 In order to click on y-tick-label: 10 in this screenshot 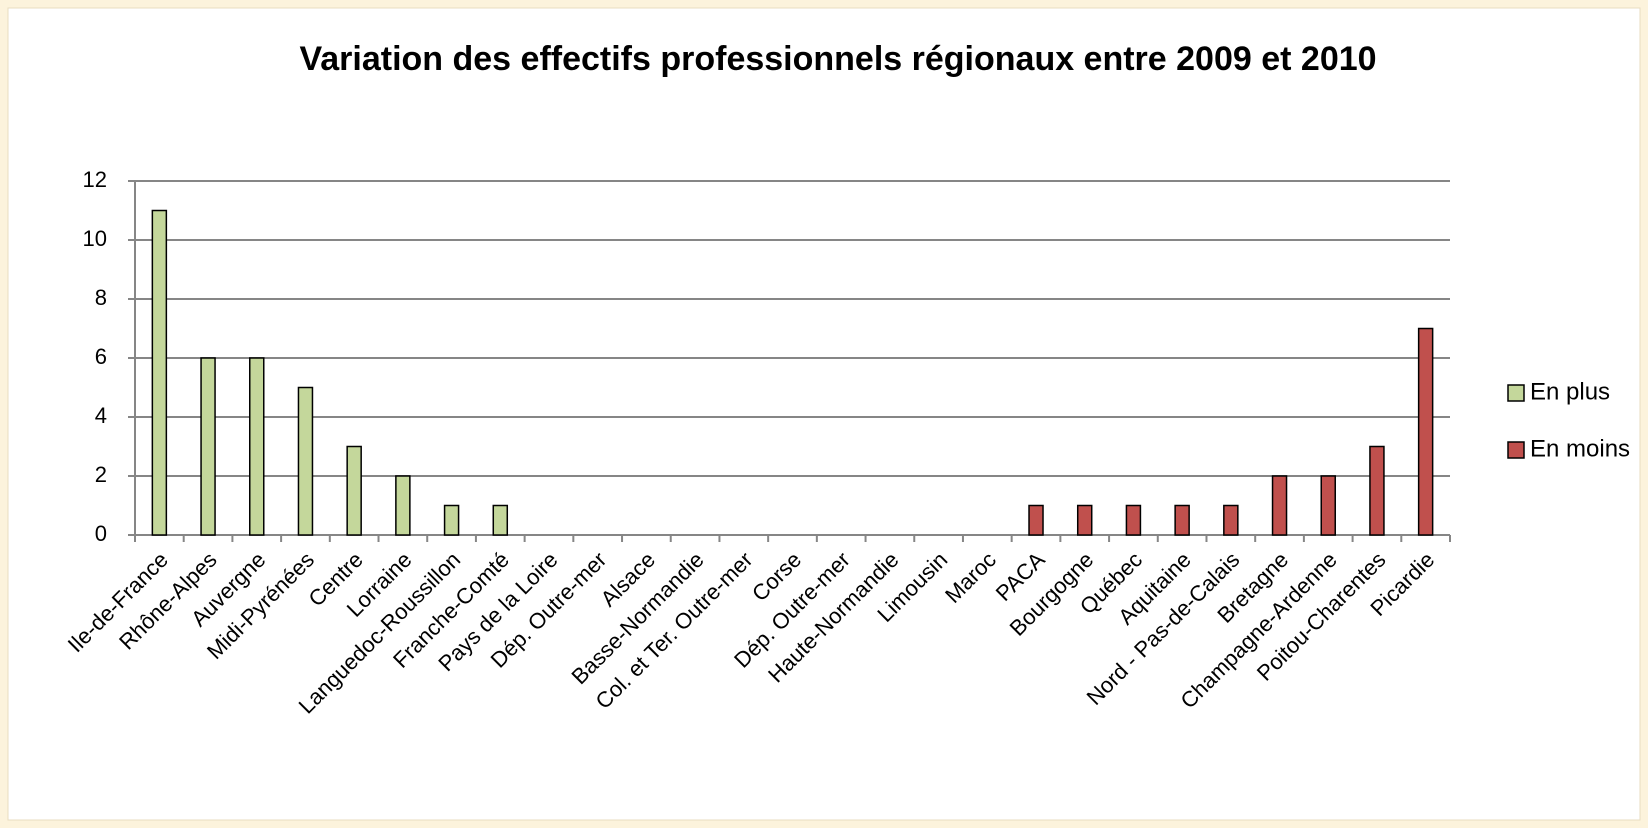, I will do `click(95, 238)`.